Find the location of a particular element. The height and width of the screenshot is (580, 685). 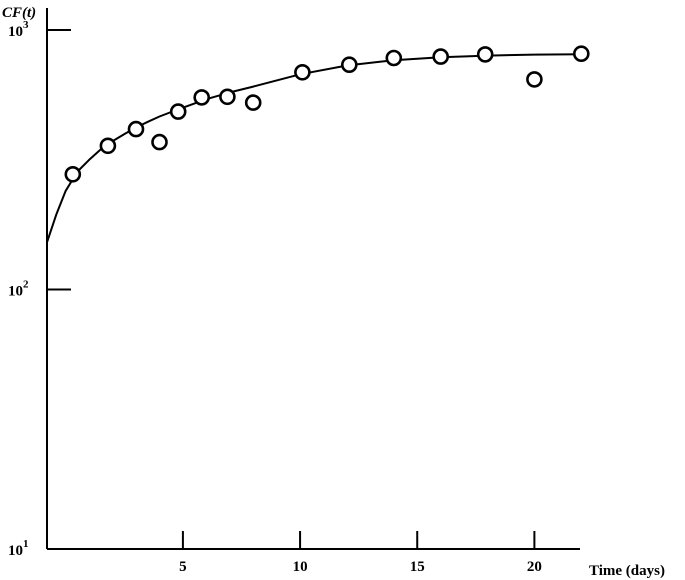

x-tick-label: 5 is located at coordinates (183, 567).